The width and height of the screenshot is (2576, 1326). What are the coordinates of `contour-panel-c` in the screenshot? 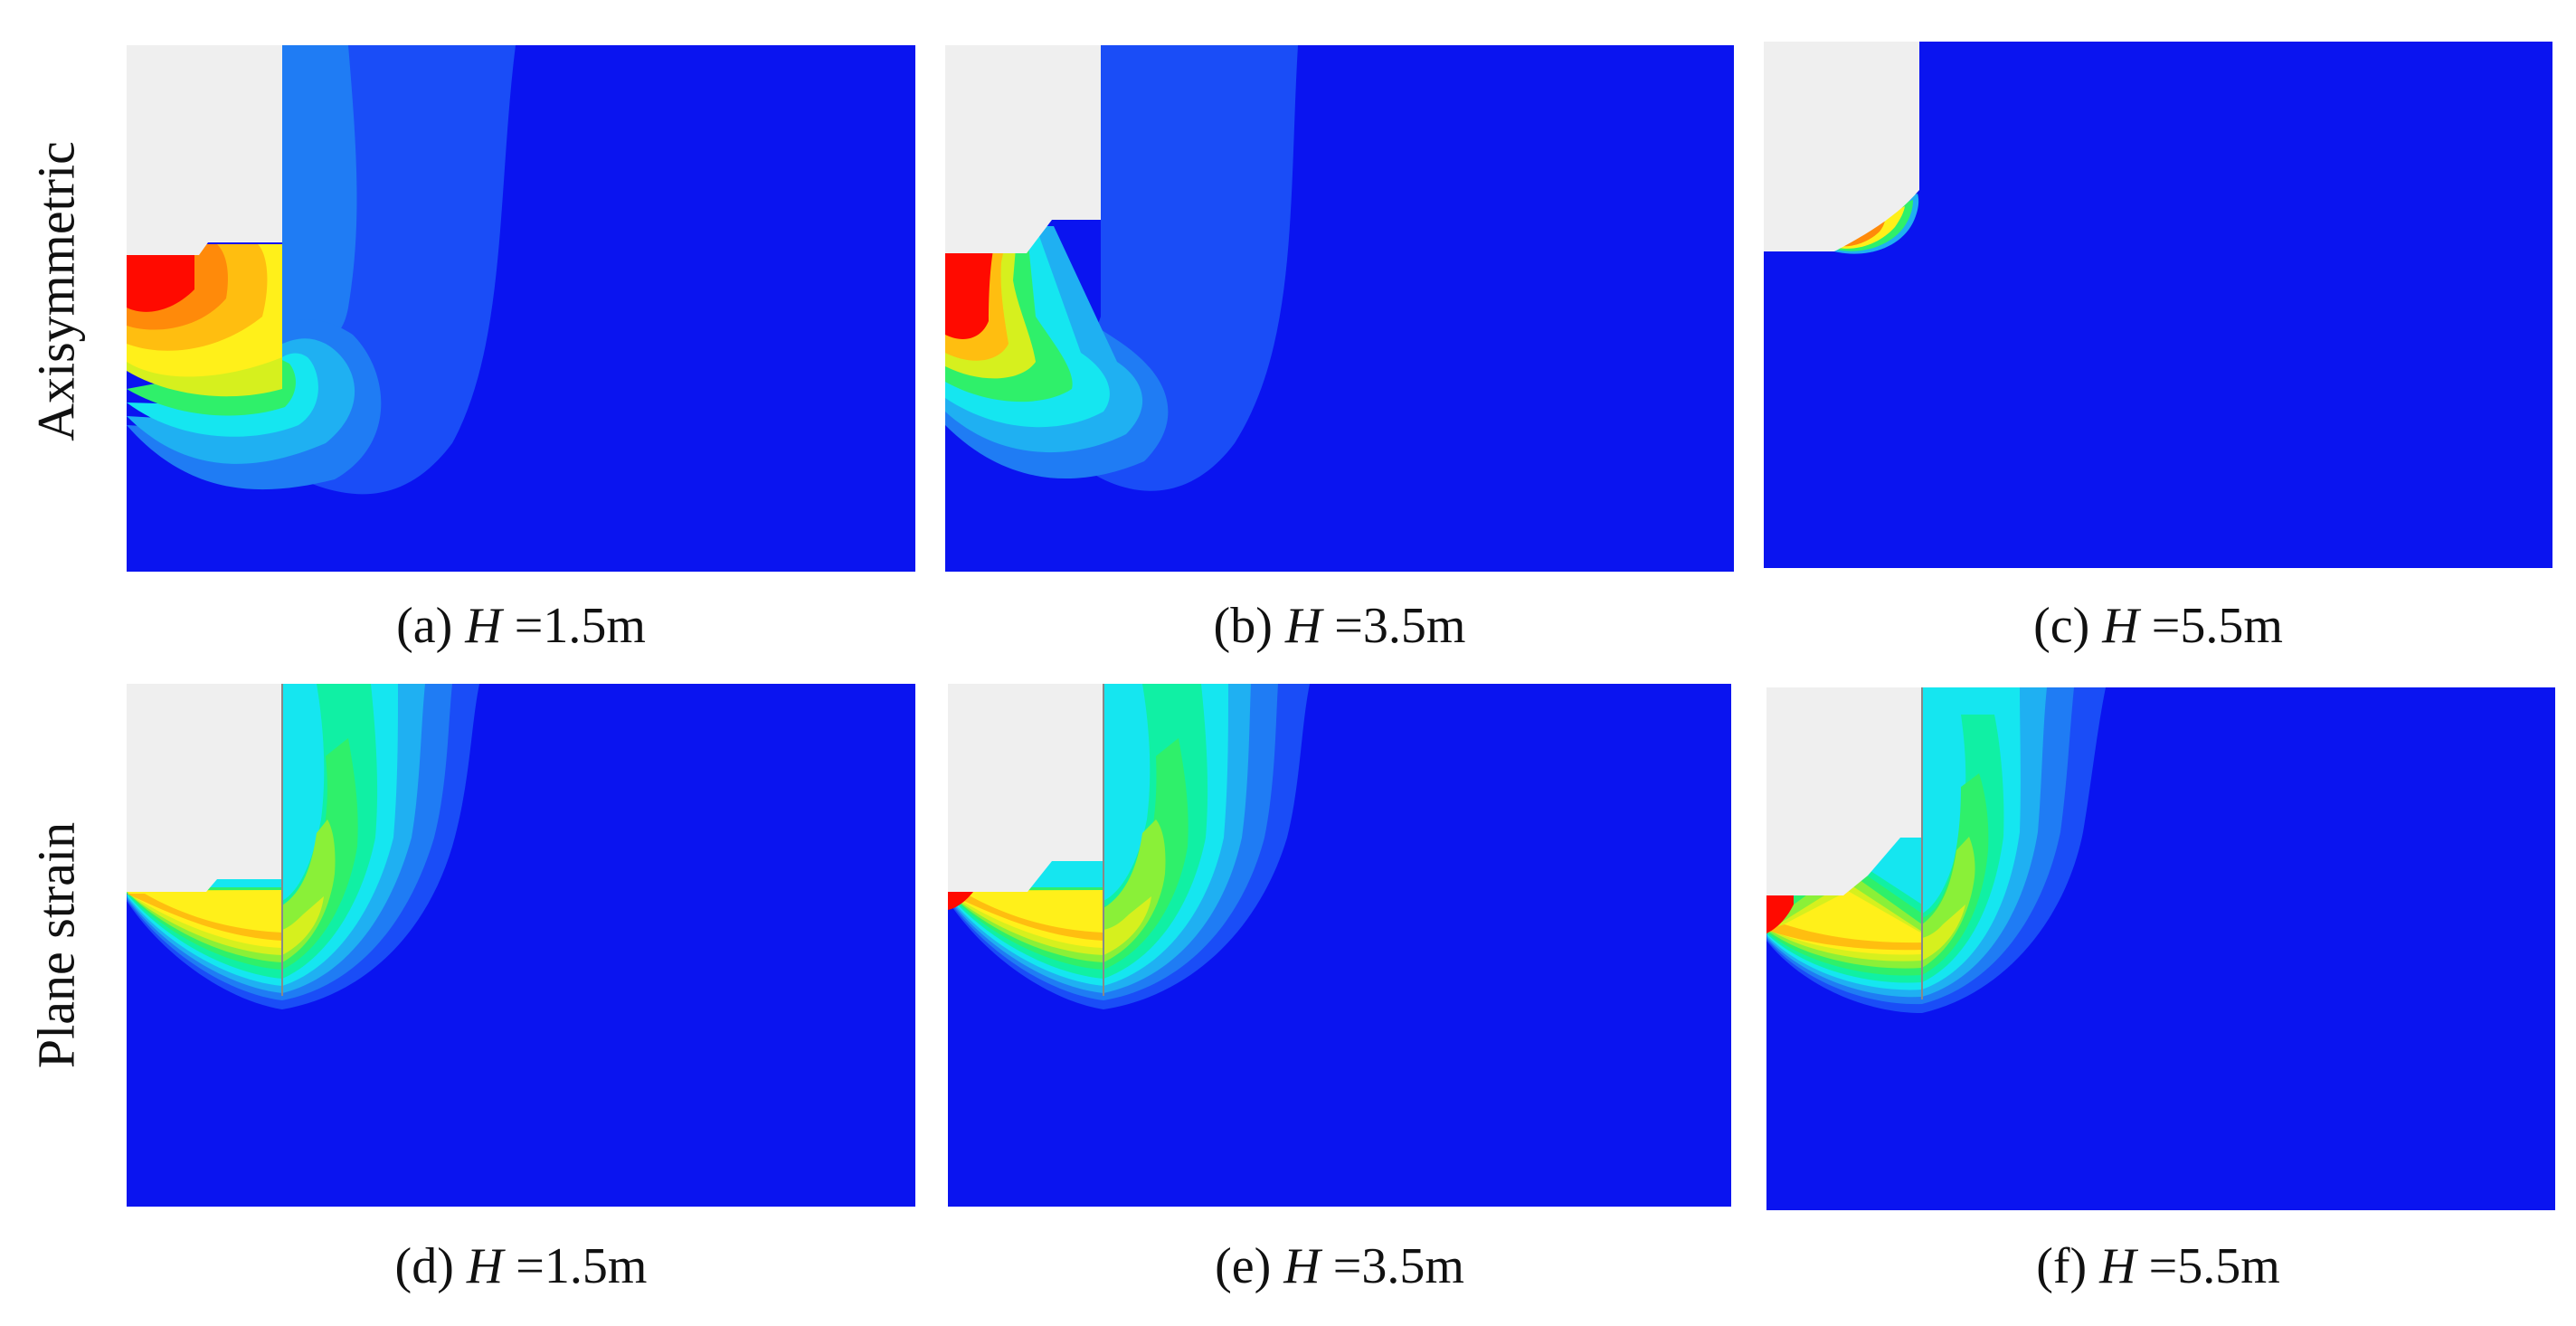 It's located at (2158, 305).